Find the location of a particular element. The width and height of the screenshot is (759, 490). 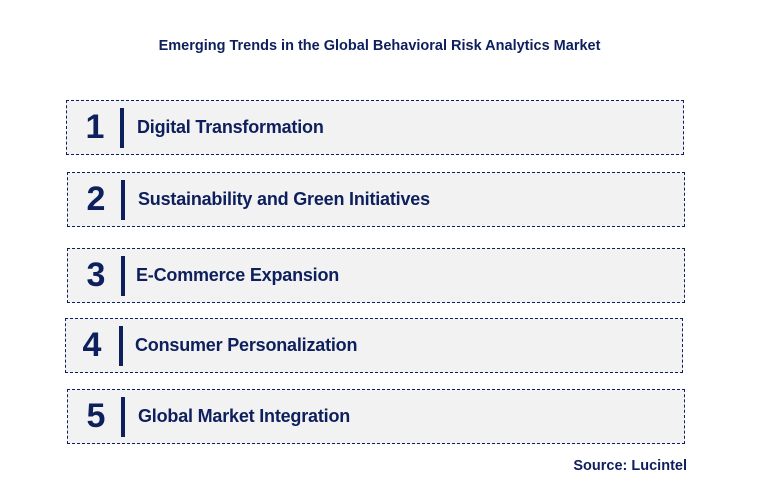

trend-label: Digital Transformation is located at coordinates (230, 127).